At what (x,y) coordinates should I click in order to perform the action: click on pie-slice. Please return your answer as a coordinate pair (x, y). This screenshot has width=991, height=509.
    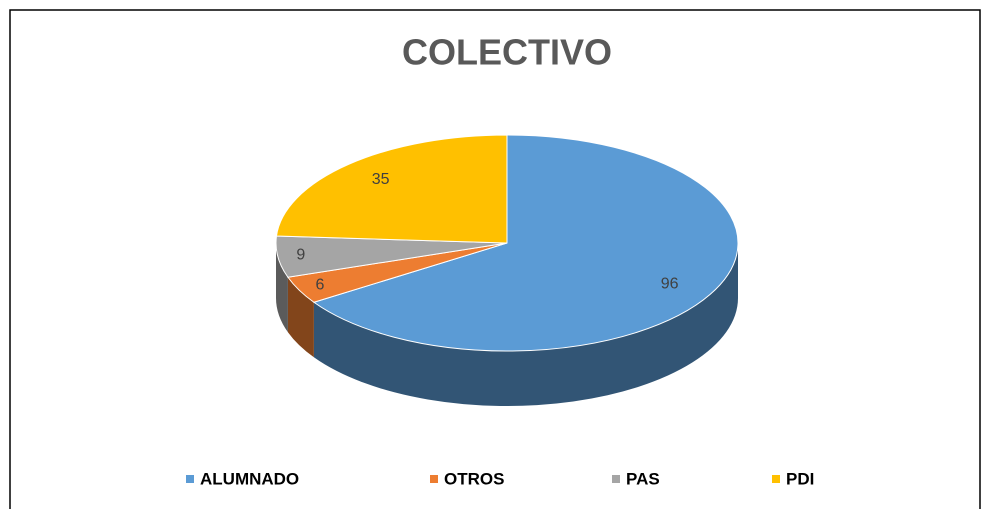
    Looking at the image, I should click on (391, 189).